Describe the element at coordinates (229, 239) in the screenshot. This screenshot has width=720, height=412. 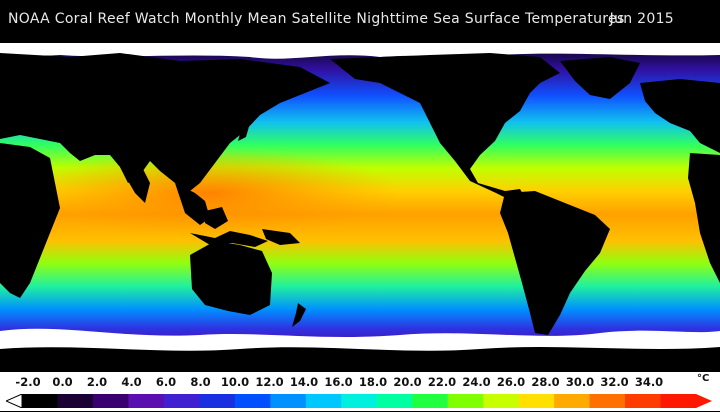
I see `indonesia-islands` at that location.